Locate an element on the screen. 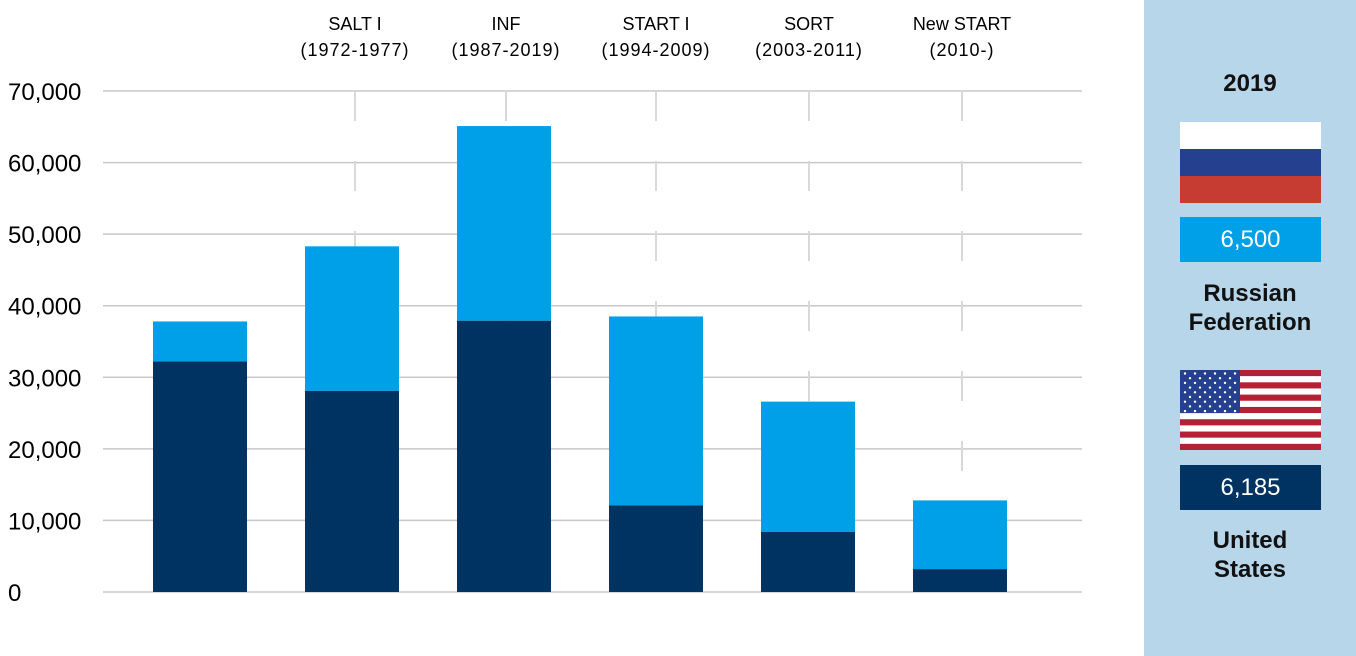  usa-label: United States is located at coordinates (1250, 555).